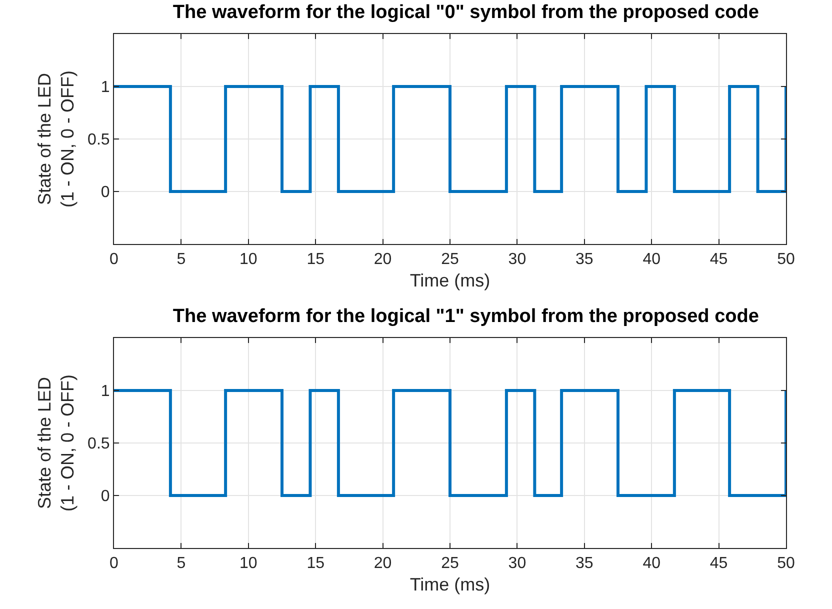 The width and height of the screenshot is (832, 609). Describe the element at coordinates (465, 316) in the screenshot. I see `chart-title: The waveform for the logical "1" symbol from the proposed code` at that location.